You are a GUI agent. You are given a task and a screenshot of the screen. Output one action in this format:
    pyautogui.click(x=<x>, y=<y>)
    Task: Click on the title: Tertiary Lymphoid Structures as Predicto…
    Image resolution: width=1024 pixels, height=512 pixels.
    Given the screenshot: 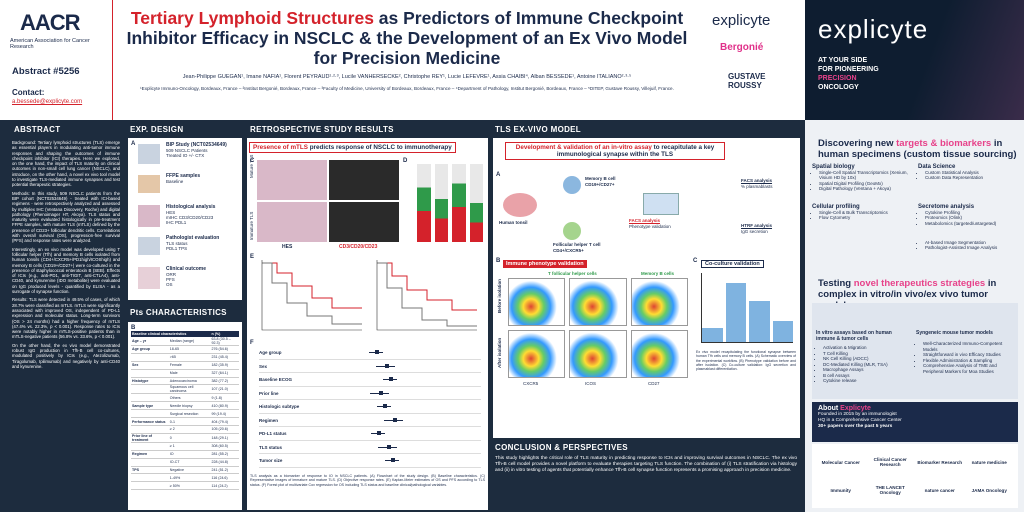 What is the action you would take?
    pyautogui.click(x=407, y=38)
    